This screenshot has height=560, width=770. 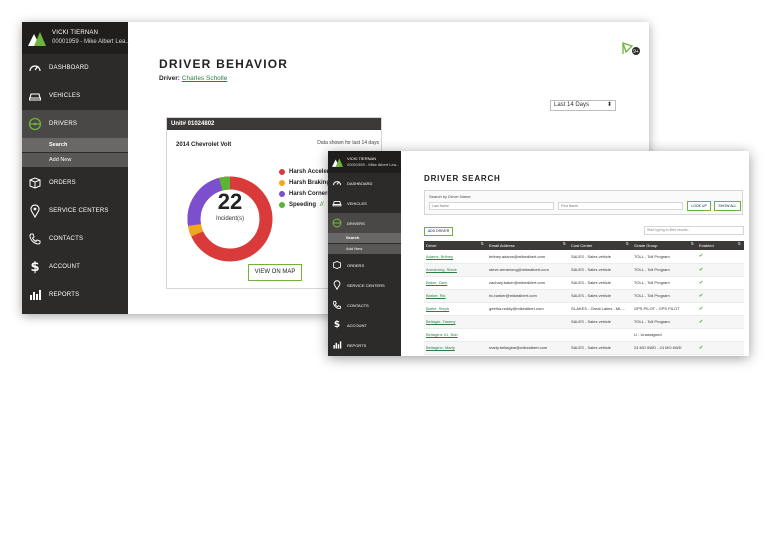 What do you see at coordinates (528, 335) in the screenshot?
I see `email-cell` at bounding box center [528, 335].